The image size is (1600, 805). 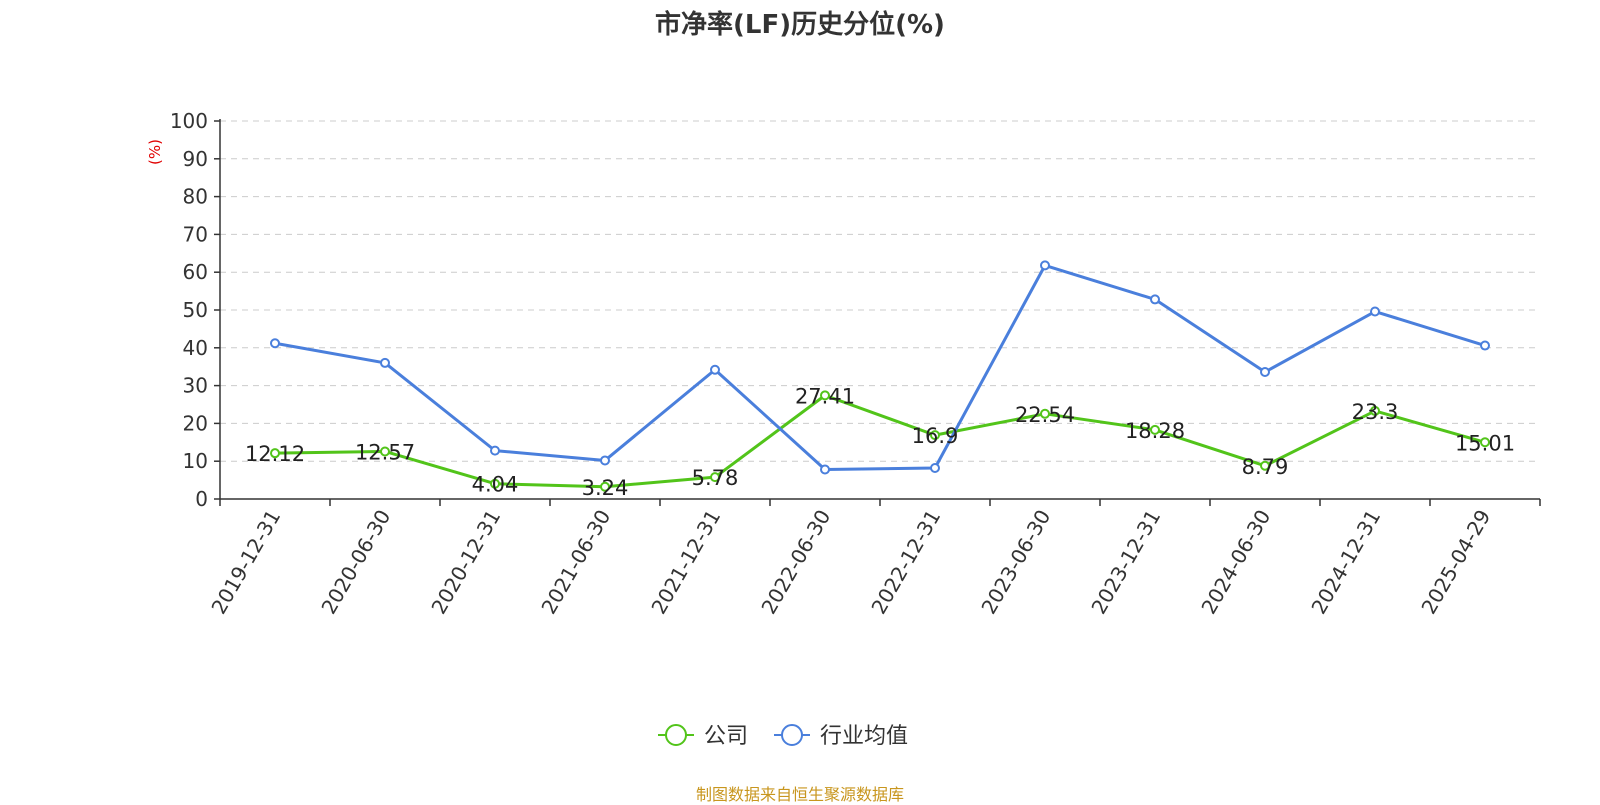 I want to click on data-label: 8.79, so click(x=1265, y=467).